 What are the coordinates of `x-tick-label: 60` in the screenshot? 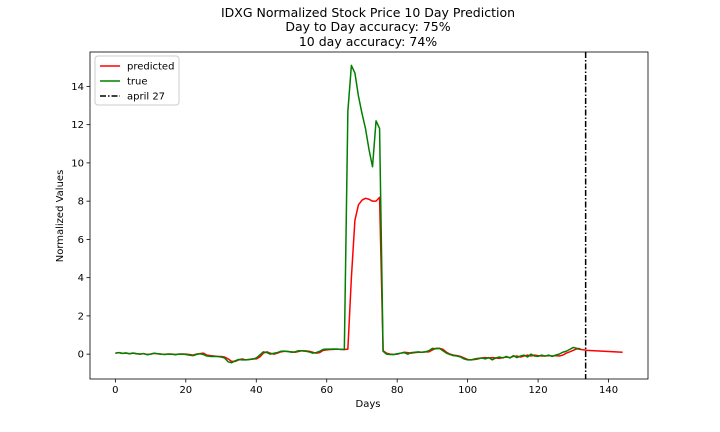 It's located at (326, 390).